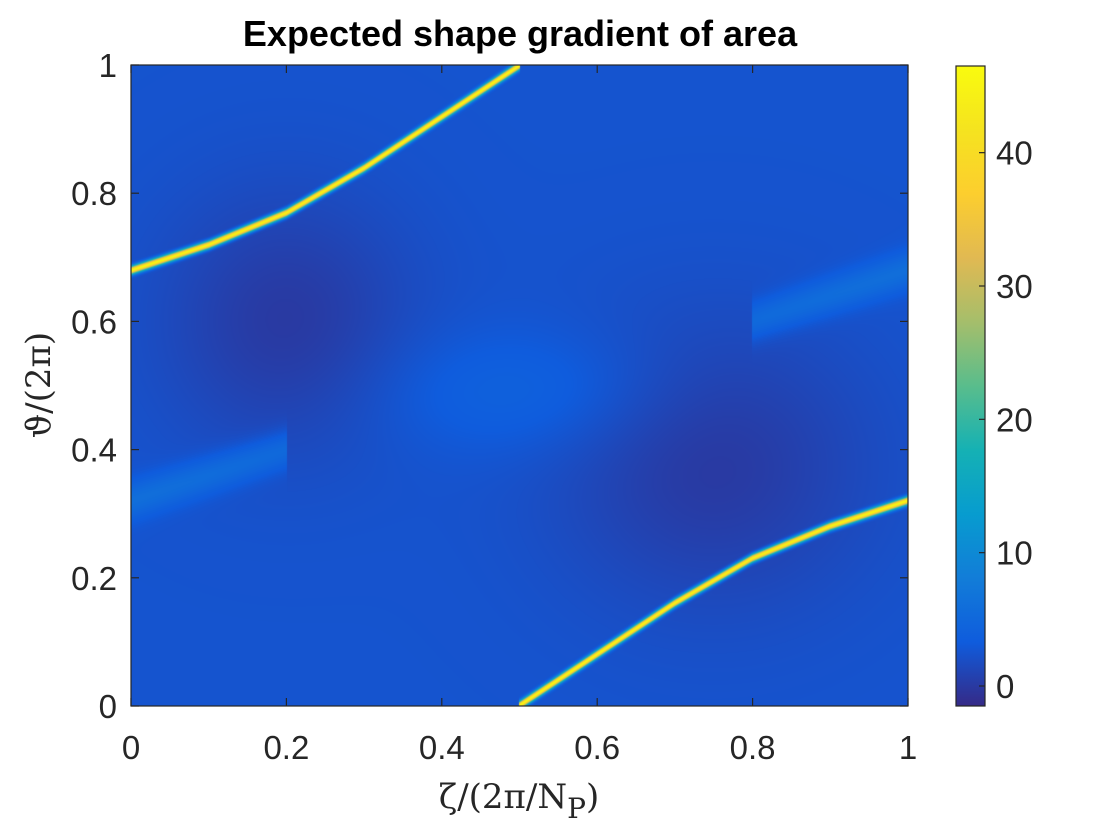 Image resolution: width=1120 pixels, height=840 pixels. Describe the element at coordinates (1014, 286) in the screenshot. I see `colorbar-tick-label: 30` at that location.